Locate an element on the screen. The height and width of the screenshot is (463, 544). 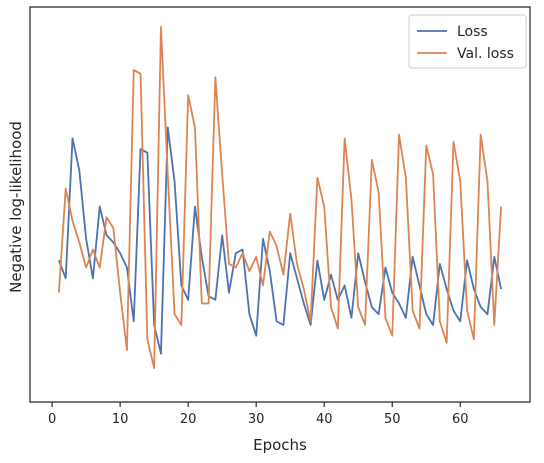
x-tick-label: 60 is located at coordinates (460, 419).